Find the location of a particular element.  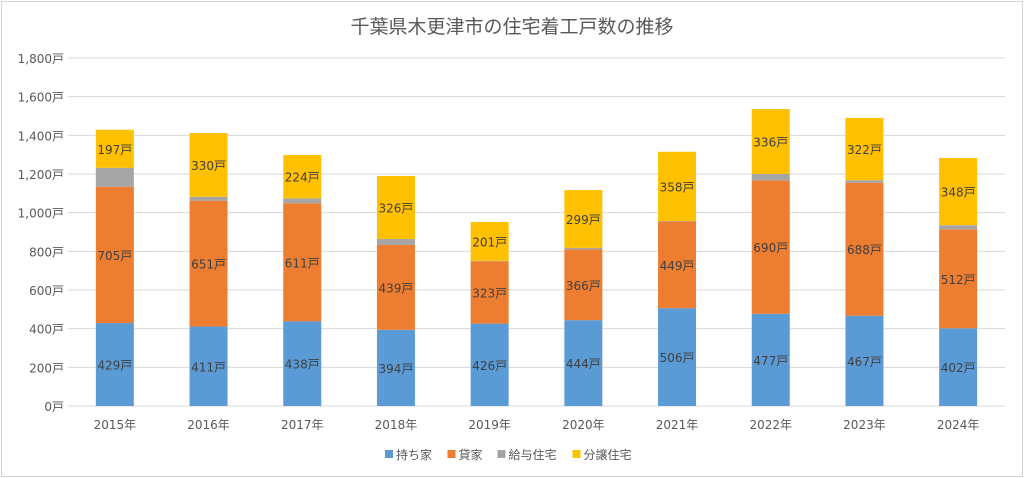

x-tick-label: 2021年 is located at coordinates (677, 425).